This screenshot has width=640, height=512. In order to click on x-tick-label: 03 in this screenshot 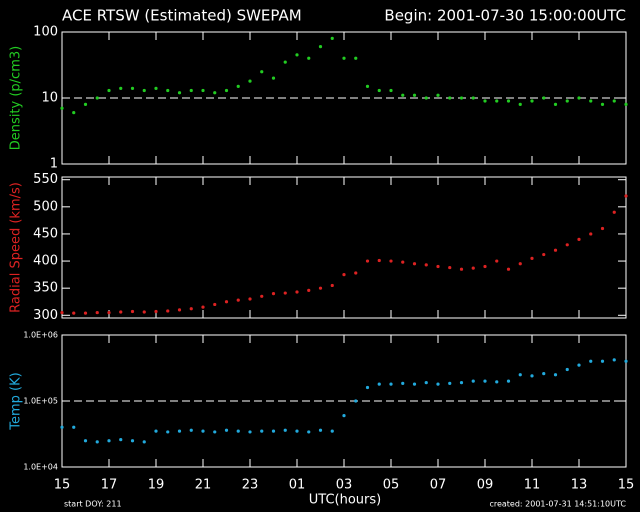, I will do `click(344, 485)`.